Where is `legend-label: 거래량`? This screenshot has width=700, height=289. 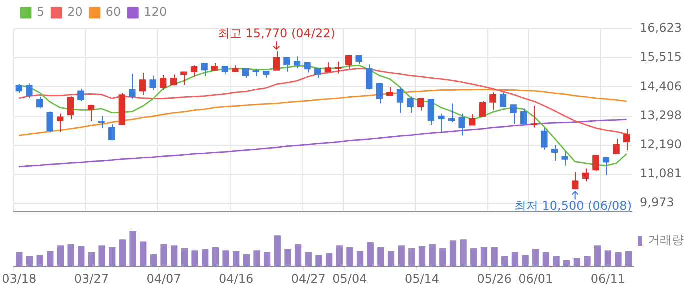
legend-label: 거래량 is located at coordinates (666, 240).